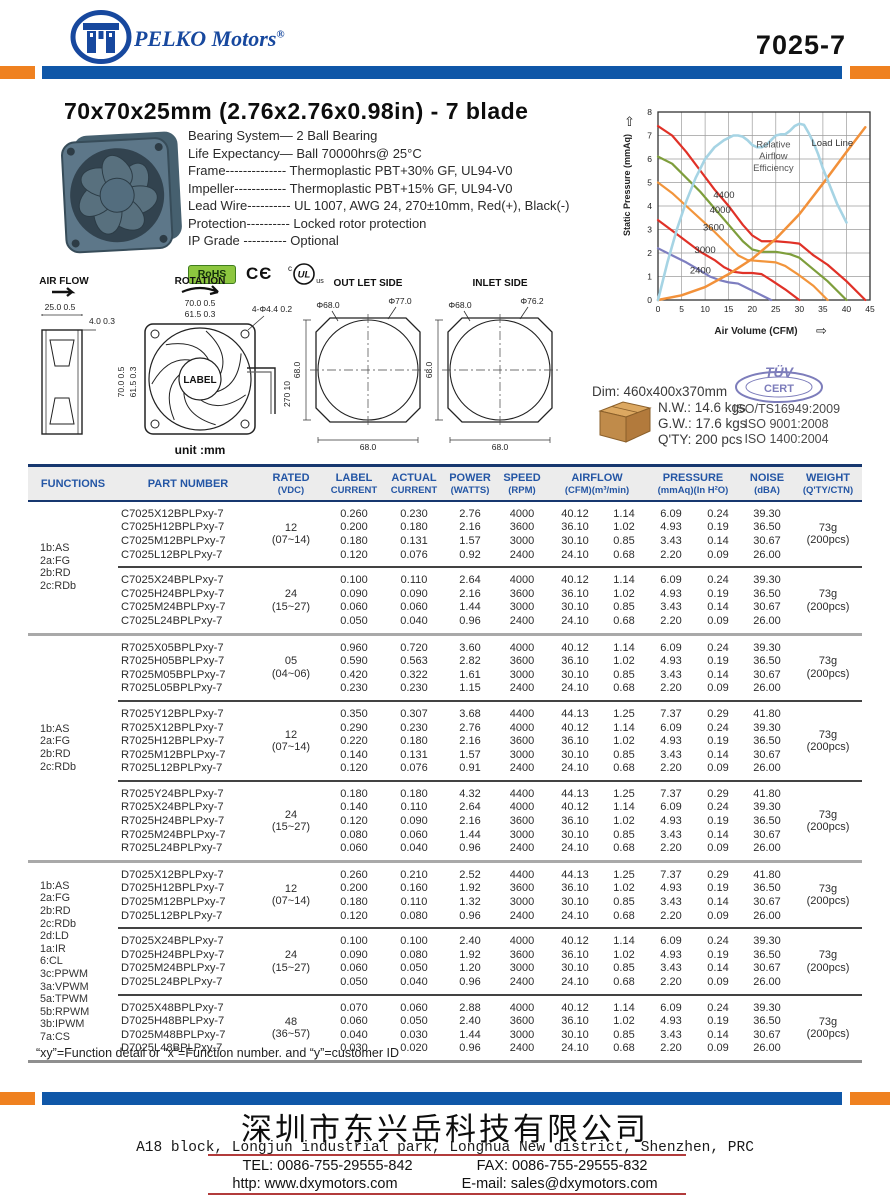 This screenshot has width=890, height=1196. Describe the element at coordinates (55, 1036) in the screenshot. I see `function-code: 7a:CS` at that location.